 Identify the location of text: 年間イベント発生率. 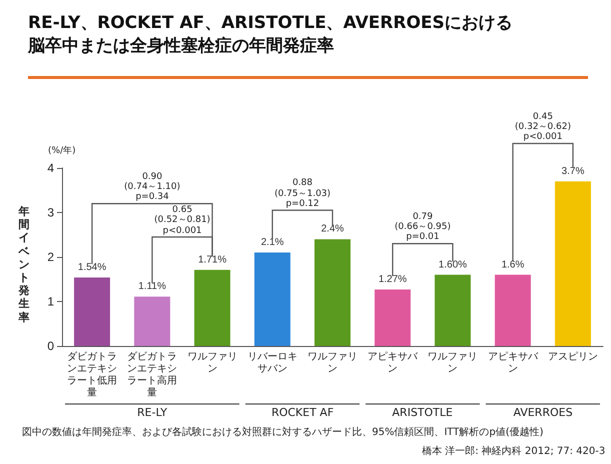
(24, 264).